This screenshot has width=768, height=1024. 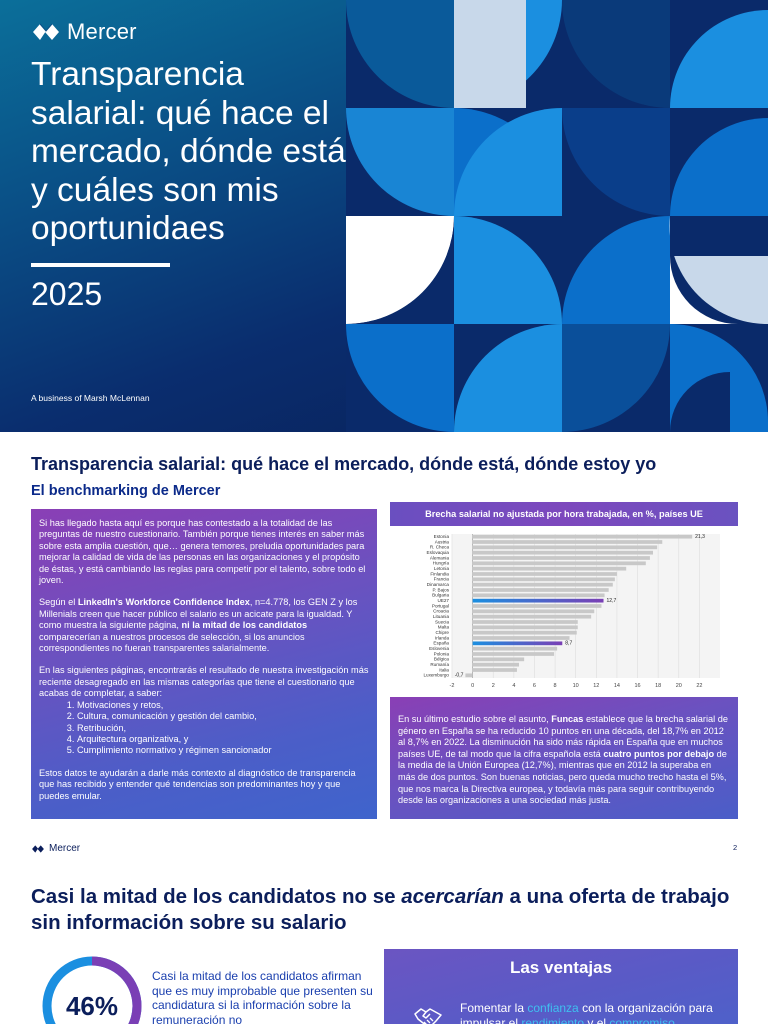 What do you see at coordinates (534, 686) in the screenshot?
I see `x-tick-label: 6` at bounding box center [534, 686].